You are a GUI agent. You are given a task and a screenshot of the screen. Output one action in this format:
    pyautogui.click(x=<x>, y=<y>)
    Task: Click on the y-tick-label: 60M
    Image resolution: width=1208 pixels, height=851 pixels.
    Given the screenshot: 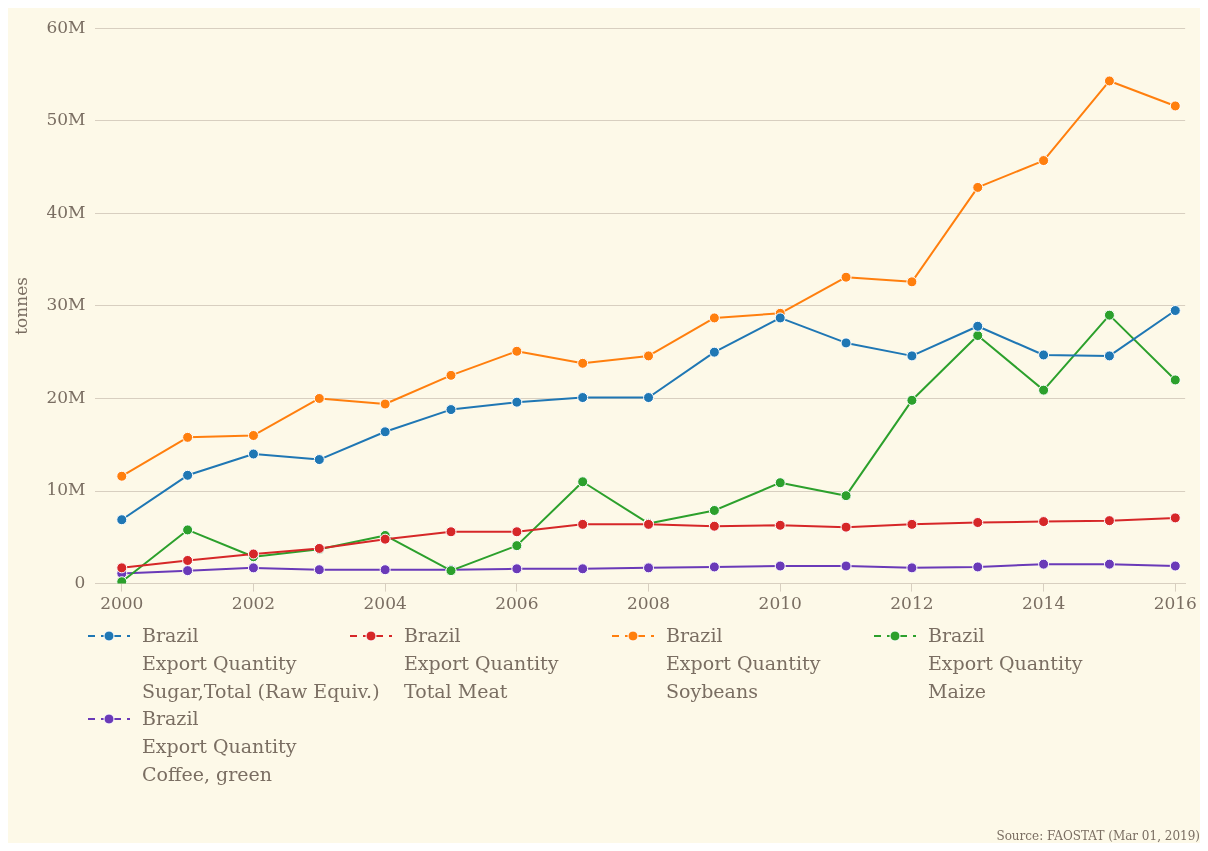 What is the action you would take?
    pyautogui.click(x=66, y=26)
    